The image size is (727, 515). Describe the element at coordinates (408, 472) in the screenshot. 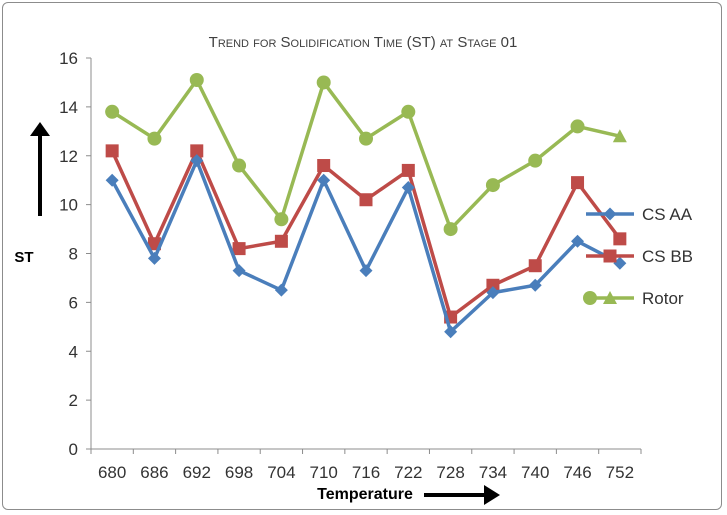

I see `x-tick-label: 722` at that location.